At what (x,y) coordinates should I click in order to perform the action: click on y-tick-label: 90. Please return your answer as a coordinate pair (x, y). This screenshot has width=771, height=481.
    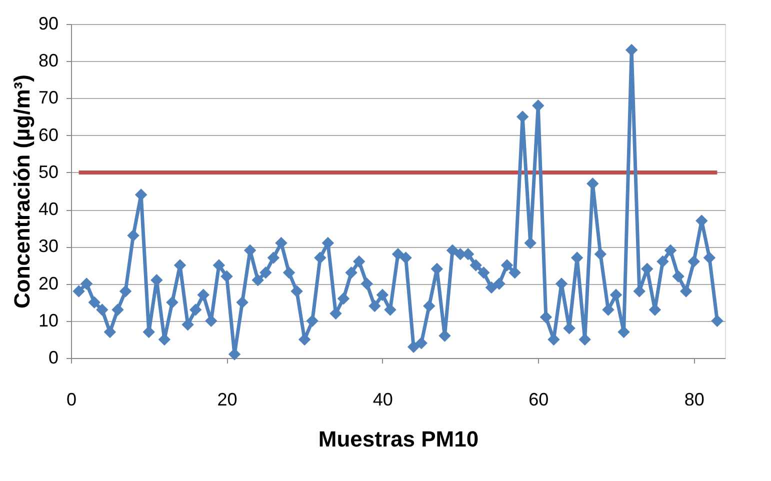
    Looking at the image, I should click on (48, 24).